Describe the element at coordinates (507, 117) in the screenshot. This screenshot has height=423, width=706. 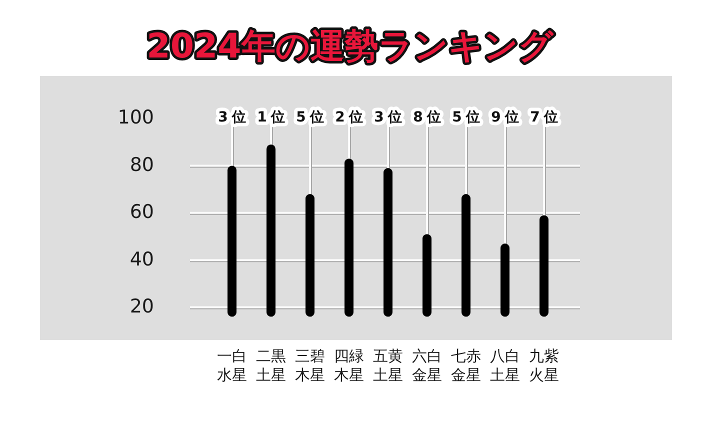
I see `annotation: 9位` at that location.